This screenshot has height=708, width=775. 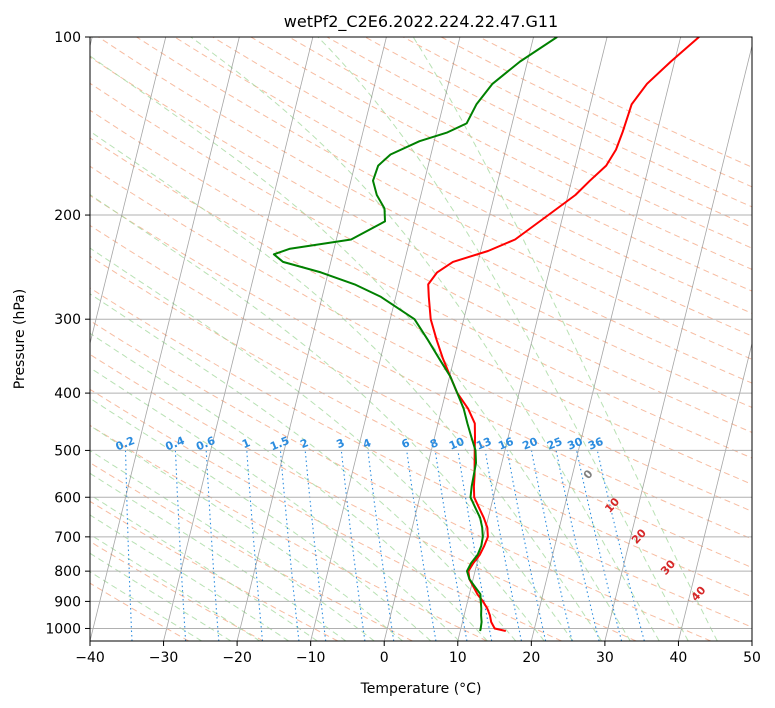 I want to click on mixing-ratio-label: 30, so click(x=575, y=444).